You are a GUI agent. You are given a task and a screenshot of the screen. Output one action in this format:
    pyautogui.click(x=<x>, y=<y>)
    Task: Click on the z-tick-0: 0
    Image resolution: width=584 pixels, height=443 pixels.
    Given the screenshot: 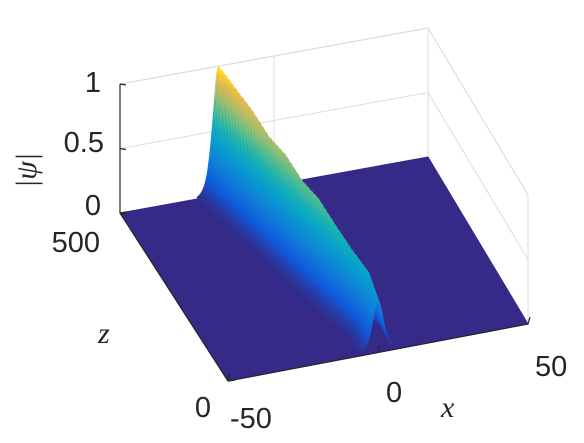 What is the action you would take?
    pyautogui.click(x=93, y=206)
    